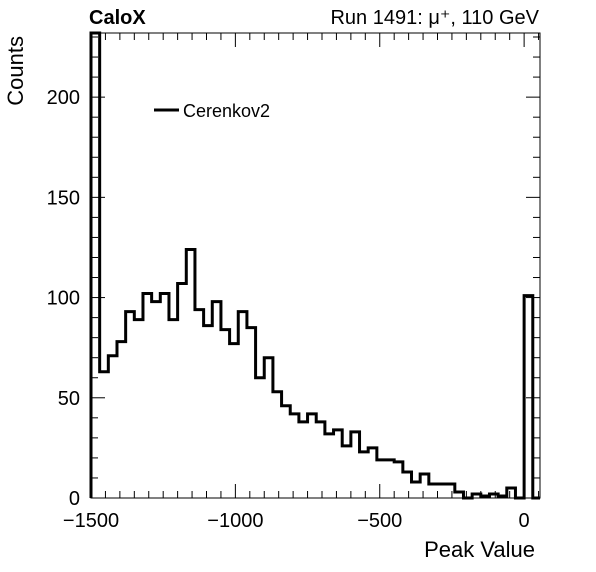 The height and width of the screenshot is (572, 596). What do you see at coordinates (434, 18) in the screenshot?
I see `run-info-label: Run 1491: μ⁺, 110 GeV` at bounding box center [434, 18].